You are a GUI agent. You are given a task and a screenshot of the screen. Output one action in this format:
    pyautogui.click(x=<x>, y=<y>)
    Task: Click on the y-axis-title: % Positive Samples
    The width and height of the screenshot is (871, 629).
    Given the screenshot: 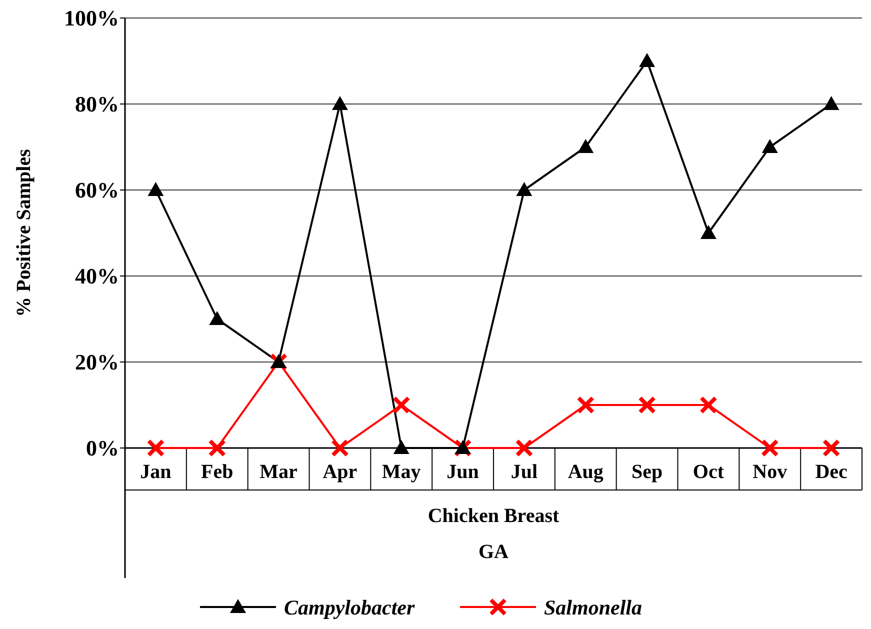 What is the action you would take?
    pyautogui.click(x=24, y=232)
    